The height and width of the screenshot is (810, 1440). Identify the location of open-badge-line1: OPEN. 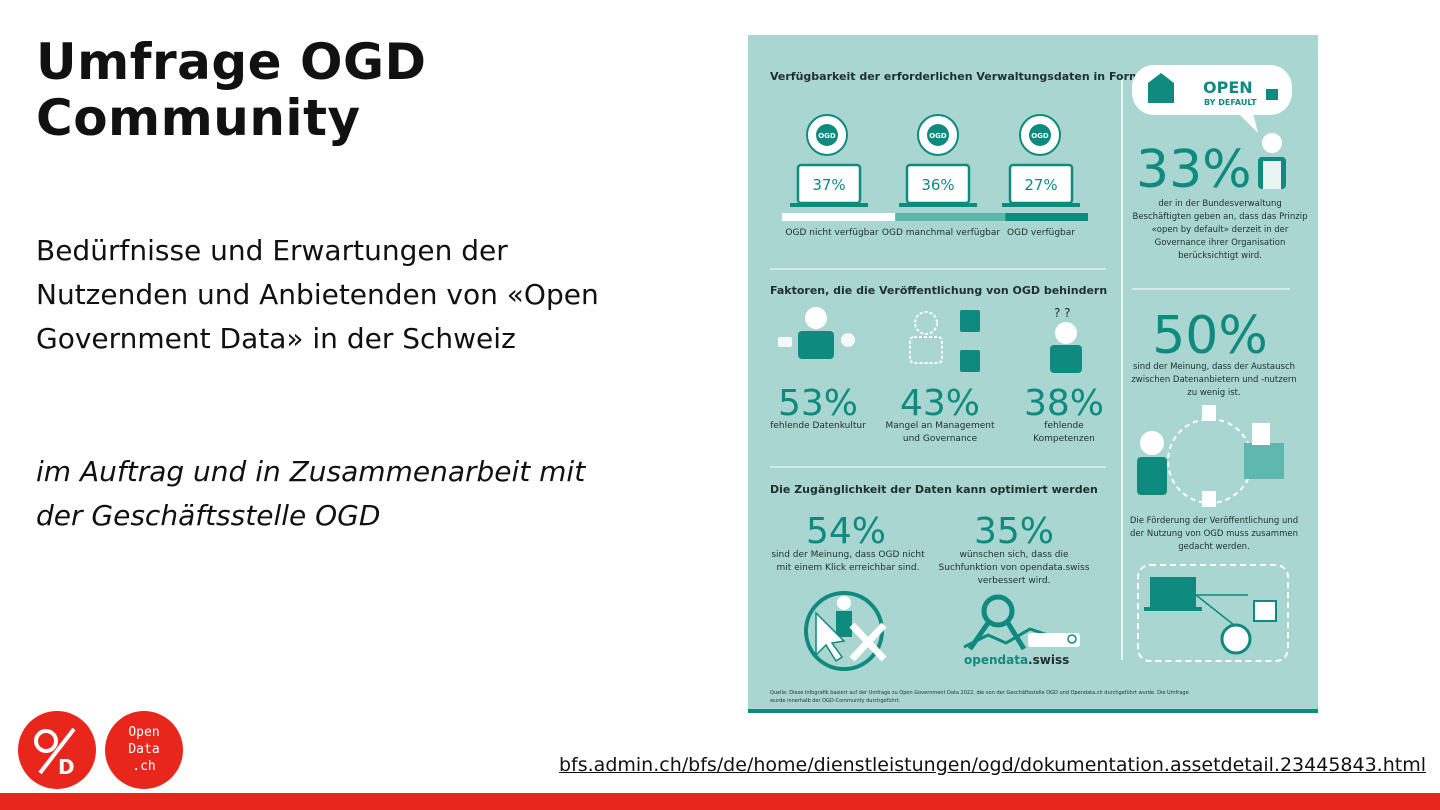
(1228, 87).